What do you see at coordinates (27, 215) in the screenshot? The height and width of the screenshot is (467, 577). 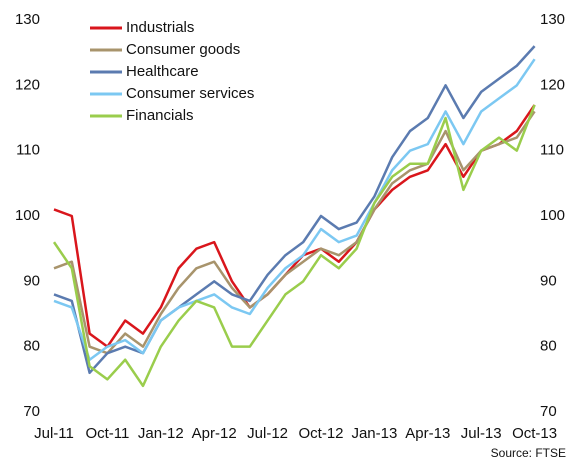 I see `y-tick-label: 100` at bounding box center [27, 215].